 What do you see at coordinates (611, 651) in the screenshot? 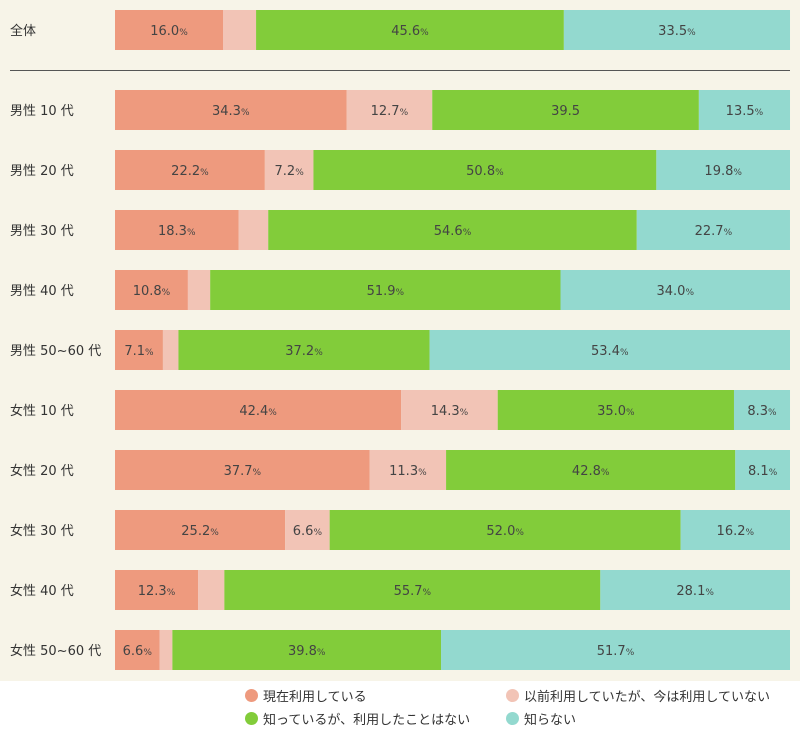
I see `data-label-value: 51.7` at bounding box center [611, 651].